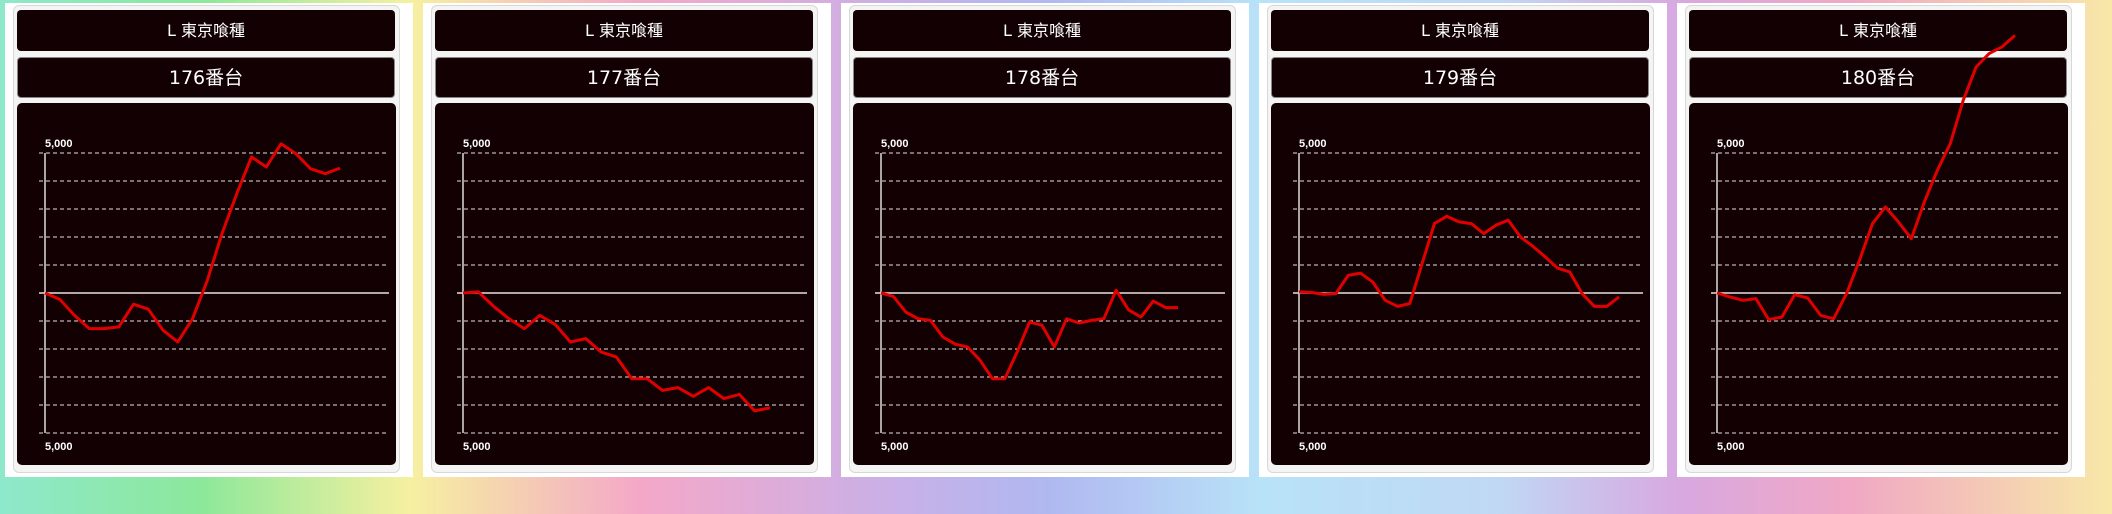 This screenshot has width=2112, height=514. What do you see at coordinates (1460, 77) in the screenshot?
I see `machine-number: 179番台` at bounding box center [1460, 77].